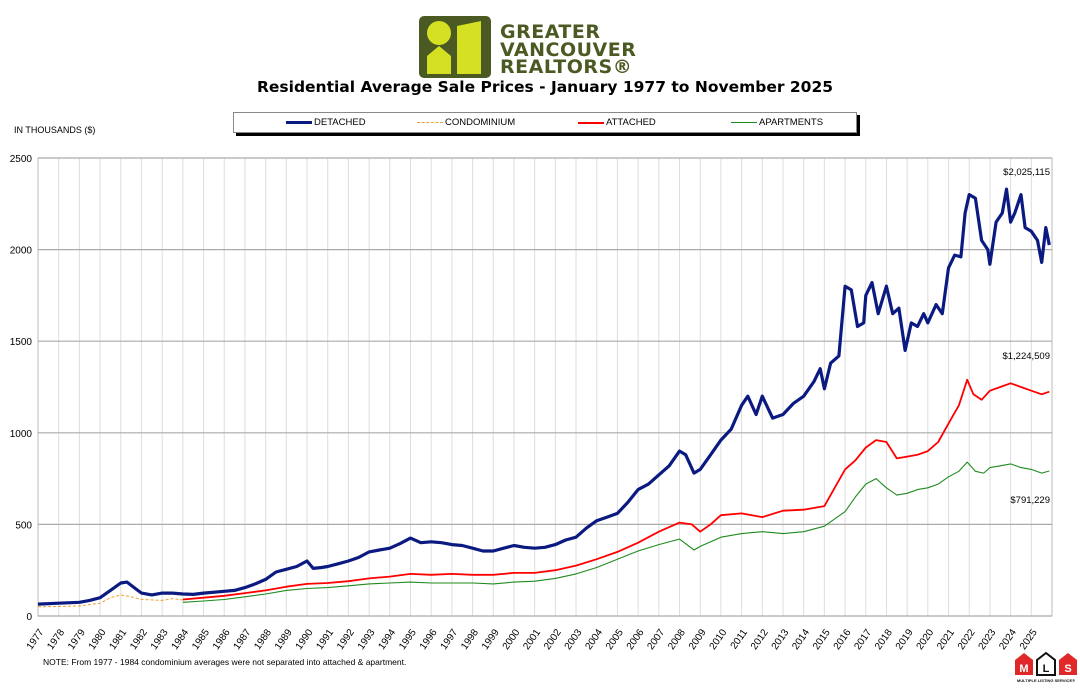  What do you see at coordinates (781, 639) in the screenshot?
I see `x-tick-label: 2013` at bounding box center [781, 639].